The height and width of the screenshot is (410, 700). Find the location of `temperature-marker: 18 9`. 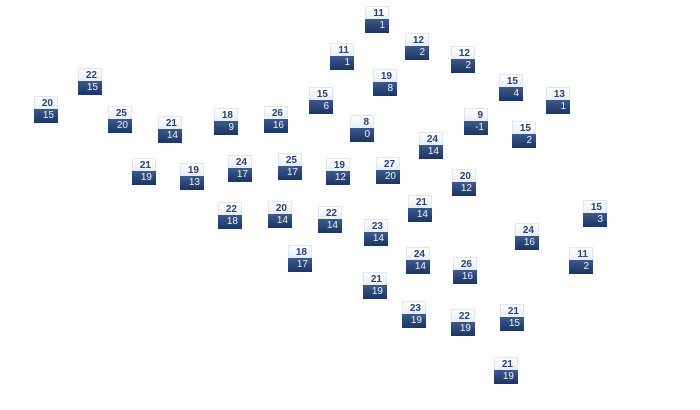

temperature-marker: 18 9 is located at coordinates (226, 122).